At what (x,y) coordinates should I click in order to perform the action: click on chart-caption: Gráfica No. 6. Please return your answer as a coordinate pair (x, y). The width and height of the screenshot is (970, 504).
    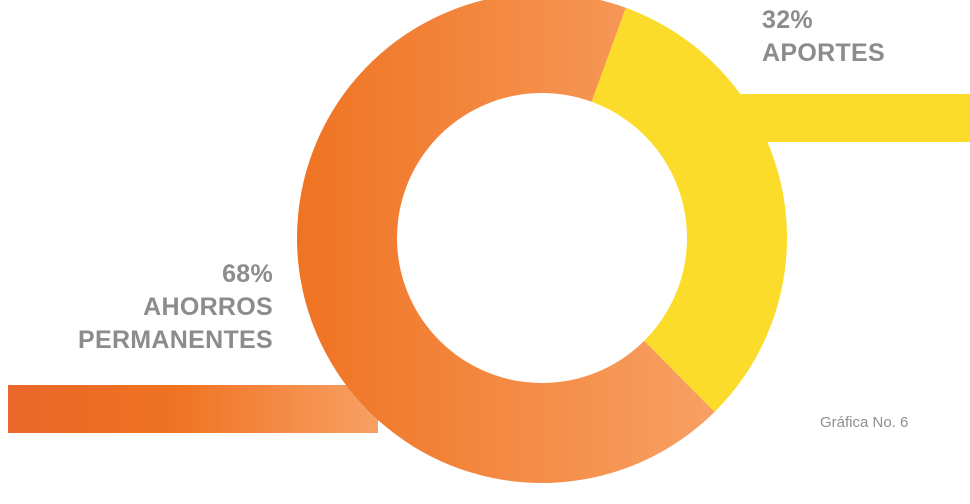
    Looking at the image, I should click on (864, 422).